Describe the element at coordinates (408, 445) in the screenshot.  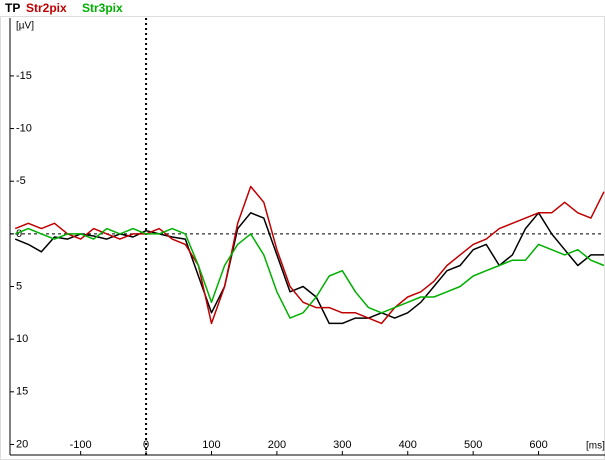
I see `x-tick-label: 400` at that location.